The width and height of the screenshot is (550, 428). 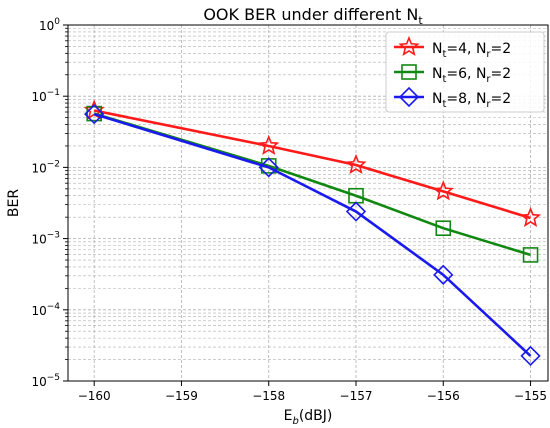 What do you see at coordinates (530, 396) in the screenshot?
I see `x-tick-label: −155` at bounding box center [530, 396].